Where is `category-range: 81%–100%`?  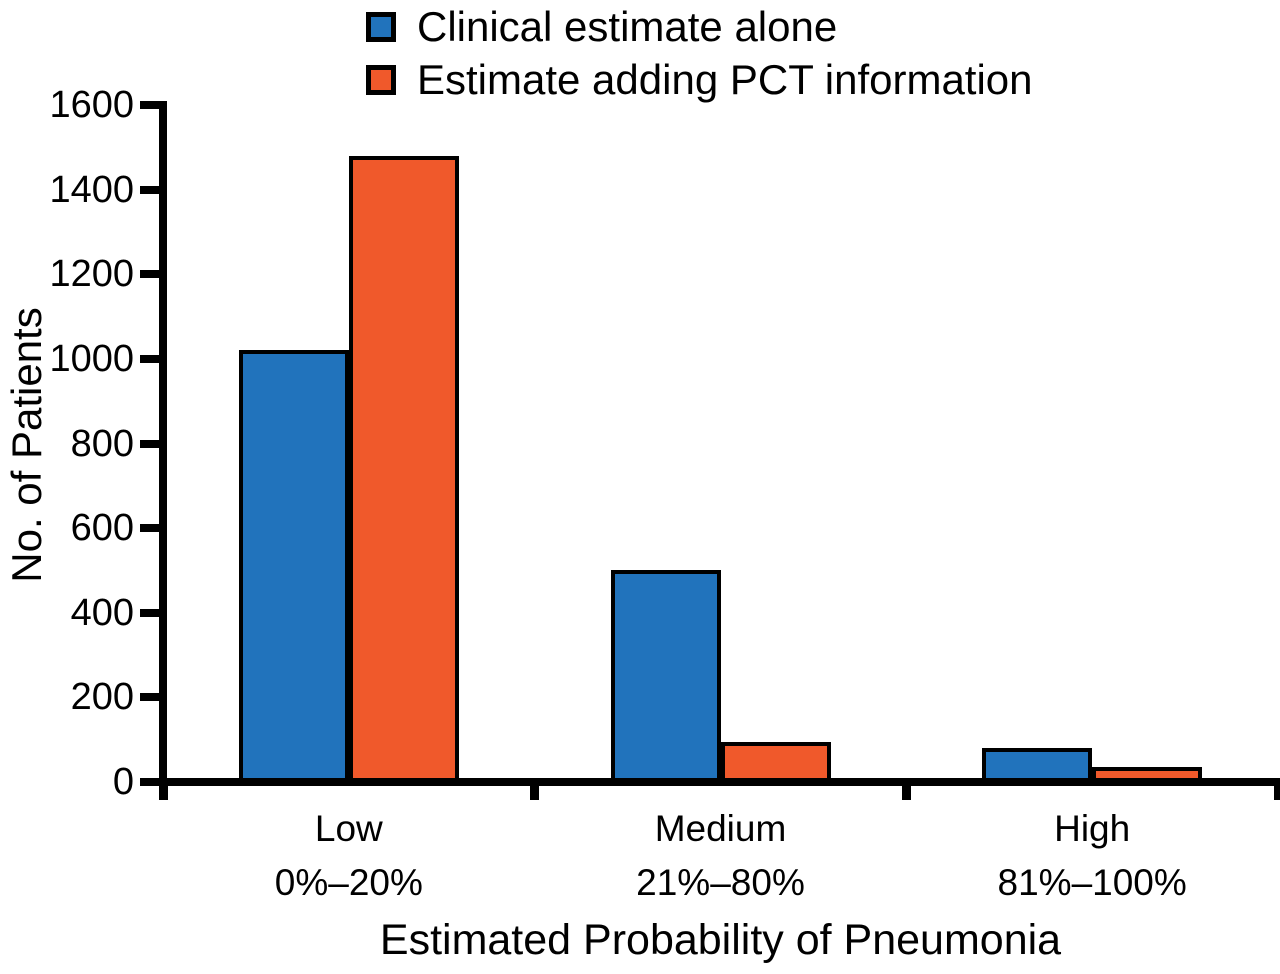 category-range: 81%–100% is located at coordinates (1092, 882).